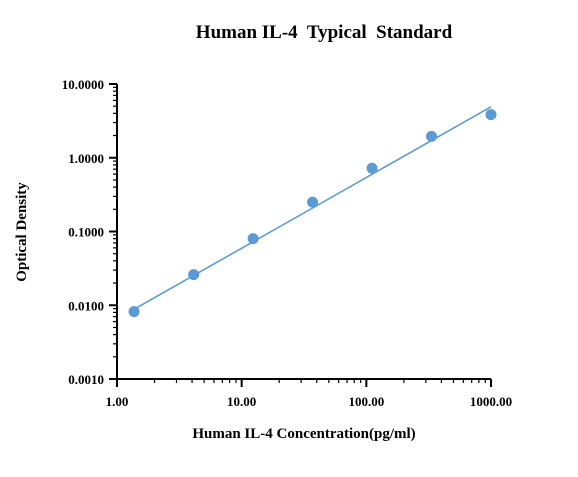 The height and width of the screenshot is (477, 578). Describe the element at coordinates (86, 158) in the screenshot. I see `y-tick-label: 1.0000` at that location.